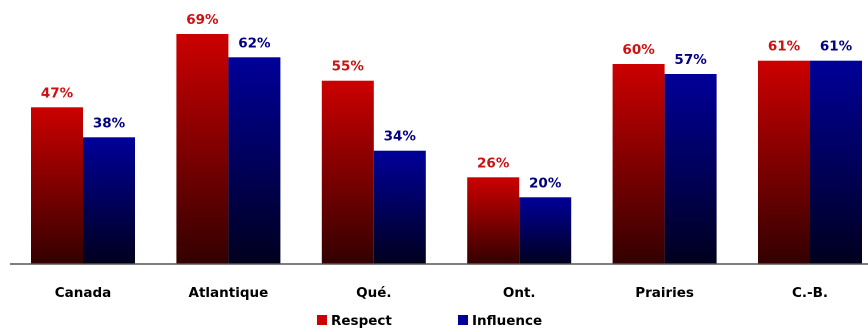  Describe the element at coordinates (784, 47) in the screenshot. I see `data-label-respect-5: 61%` at that location.